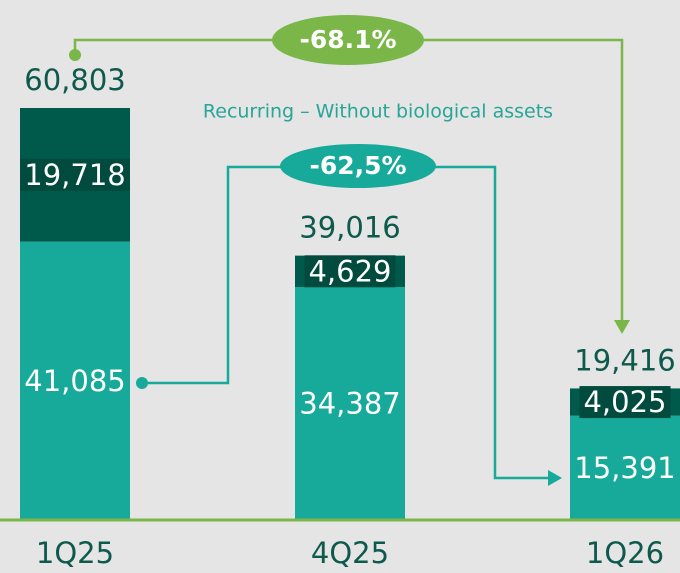 Image resolution: width=680 pixels, height=573 pixels. What do you see at coordinates (625, 553) in the screenshot?
I see `x-tick-label: 1Q26` at bounding box center [625, 553].